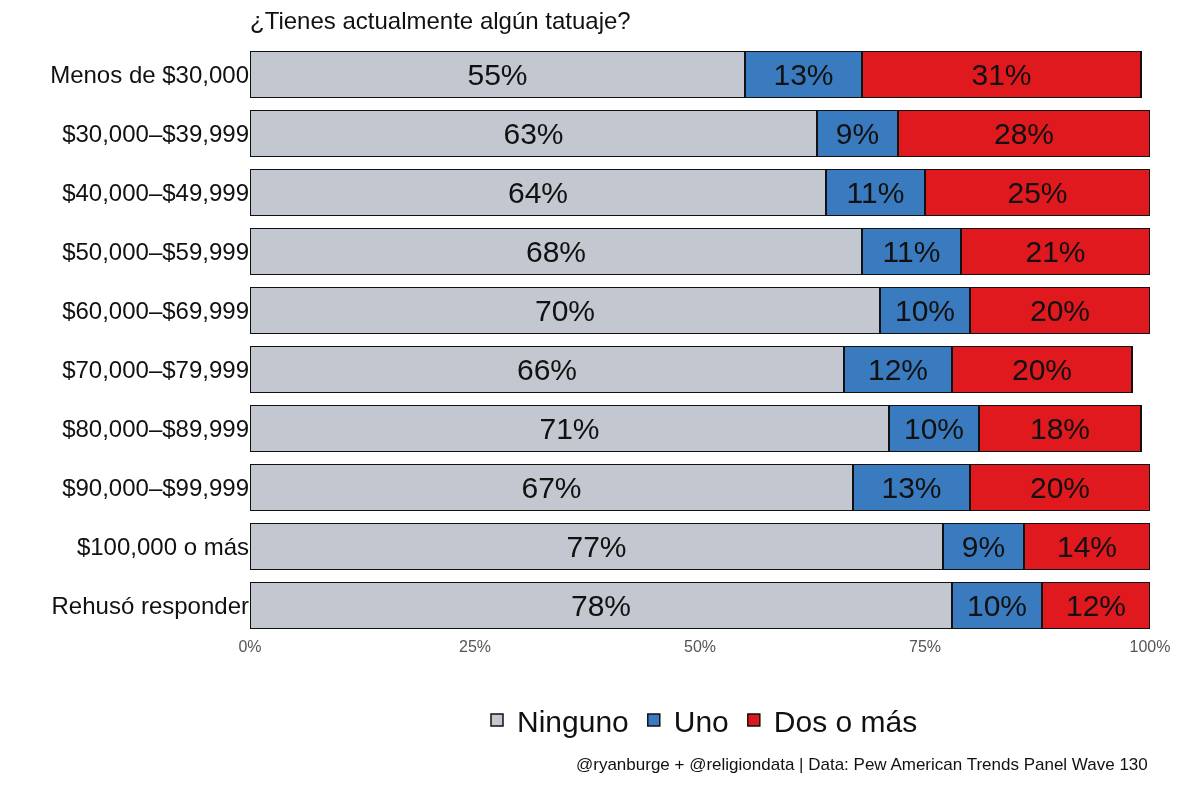 The width and height of the screenshot is (1200, 800). What do you see at coordinates (1150, 646) in the screenshot?
I see `x-tick-label: 100%` at bounding box center [1150, 646].